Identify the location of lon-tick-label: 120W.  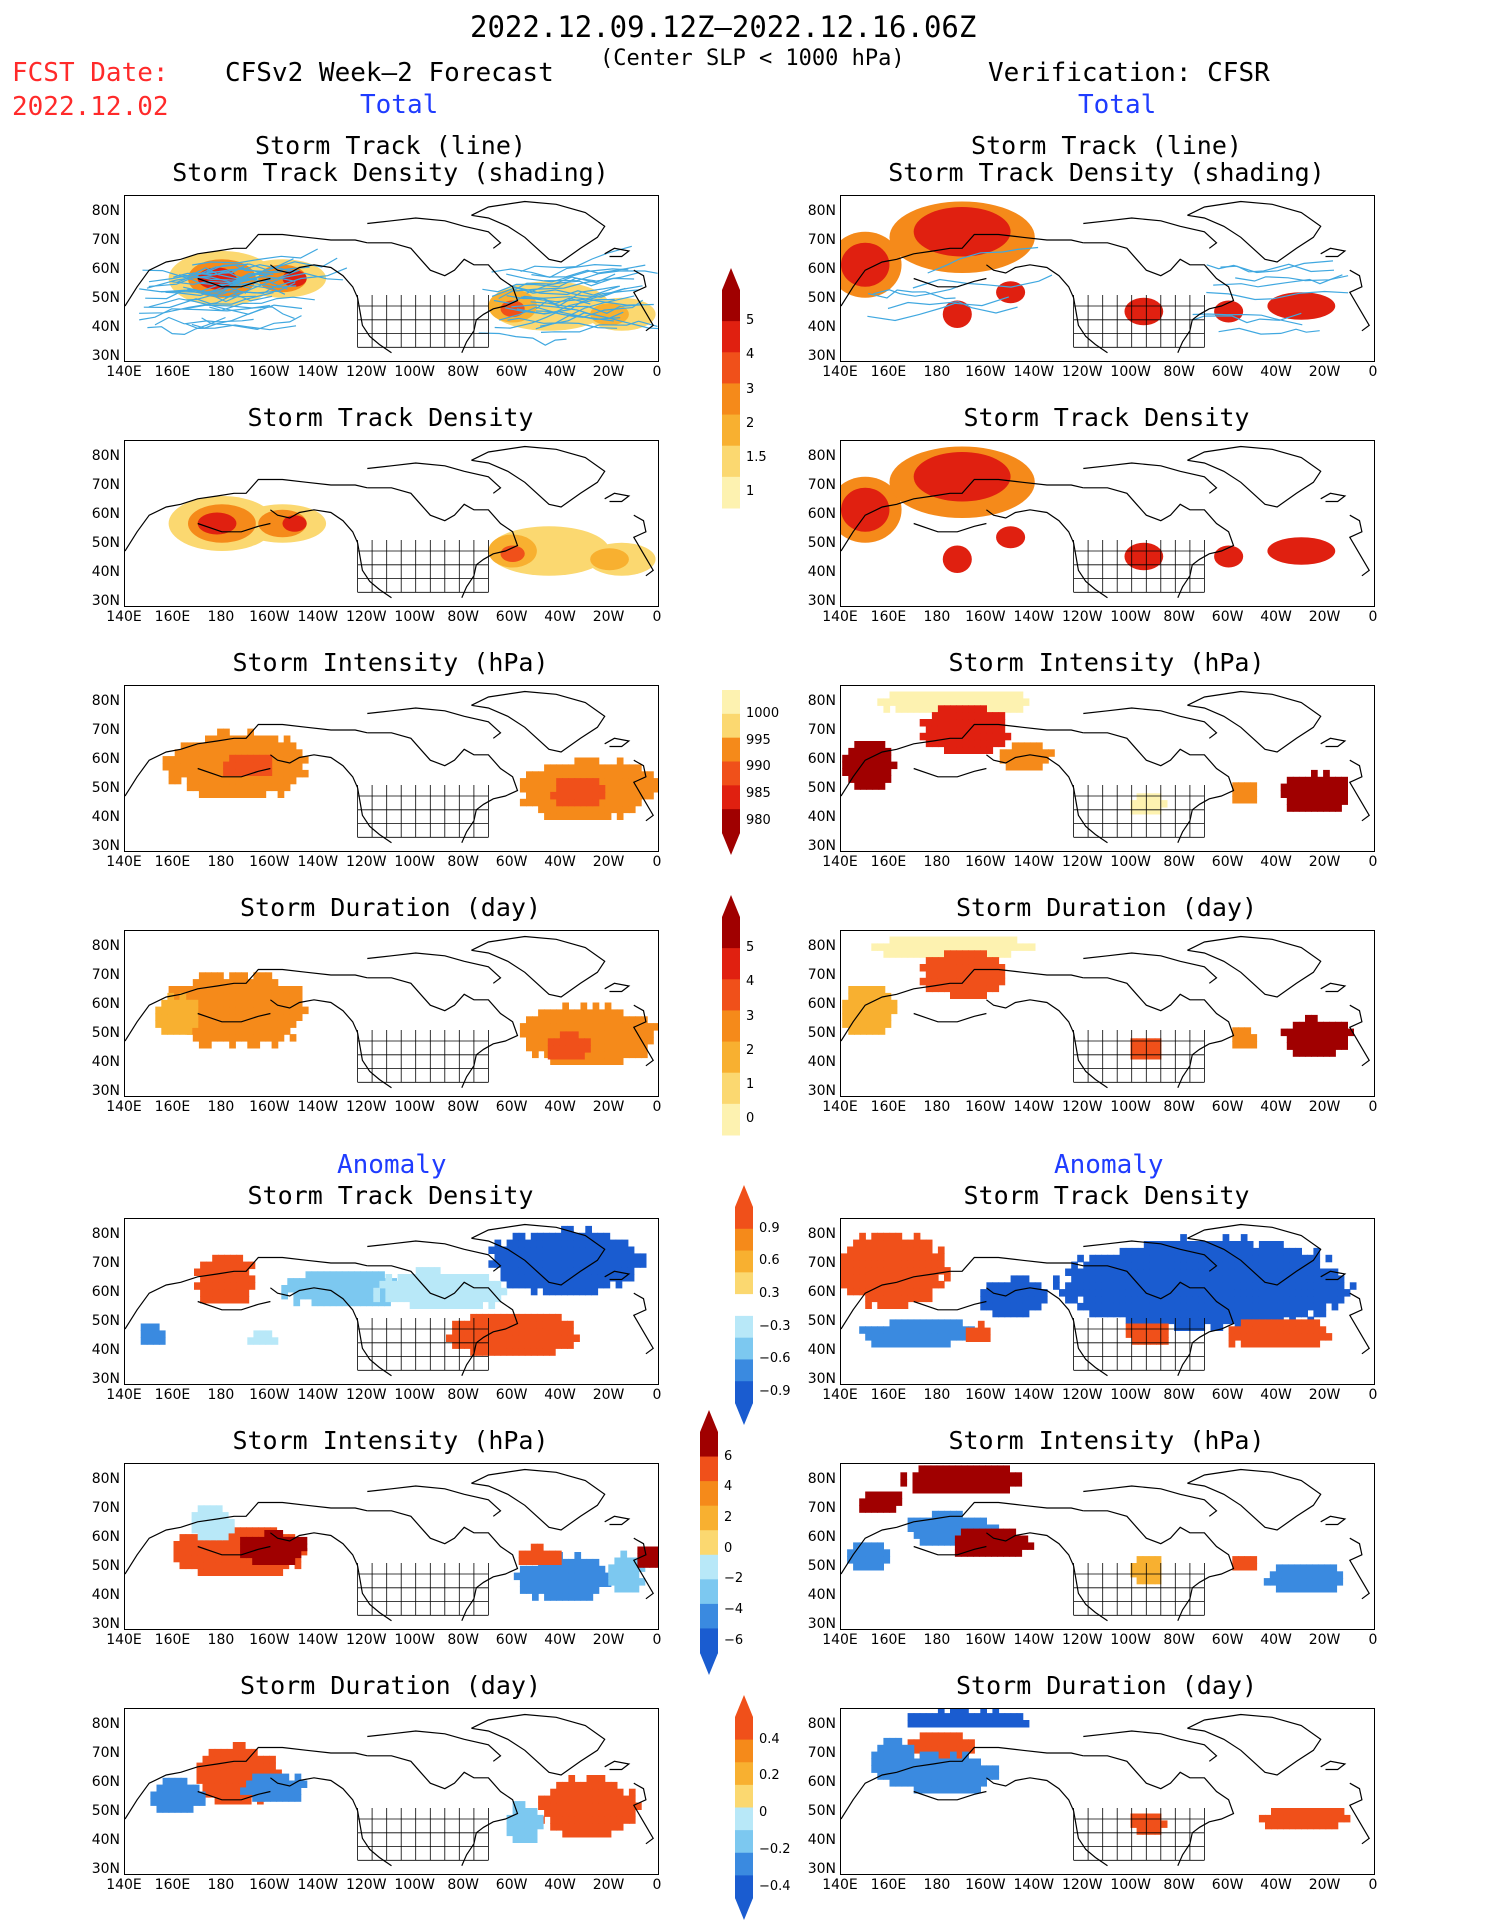
(366, 1640).